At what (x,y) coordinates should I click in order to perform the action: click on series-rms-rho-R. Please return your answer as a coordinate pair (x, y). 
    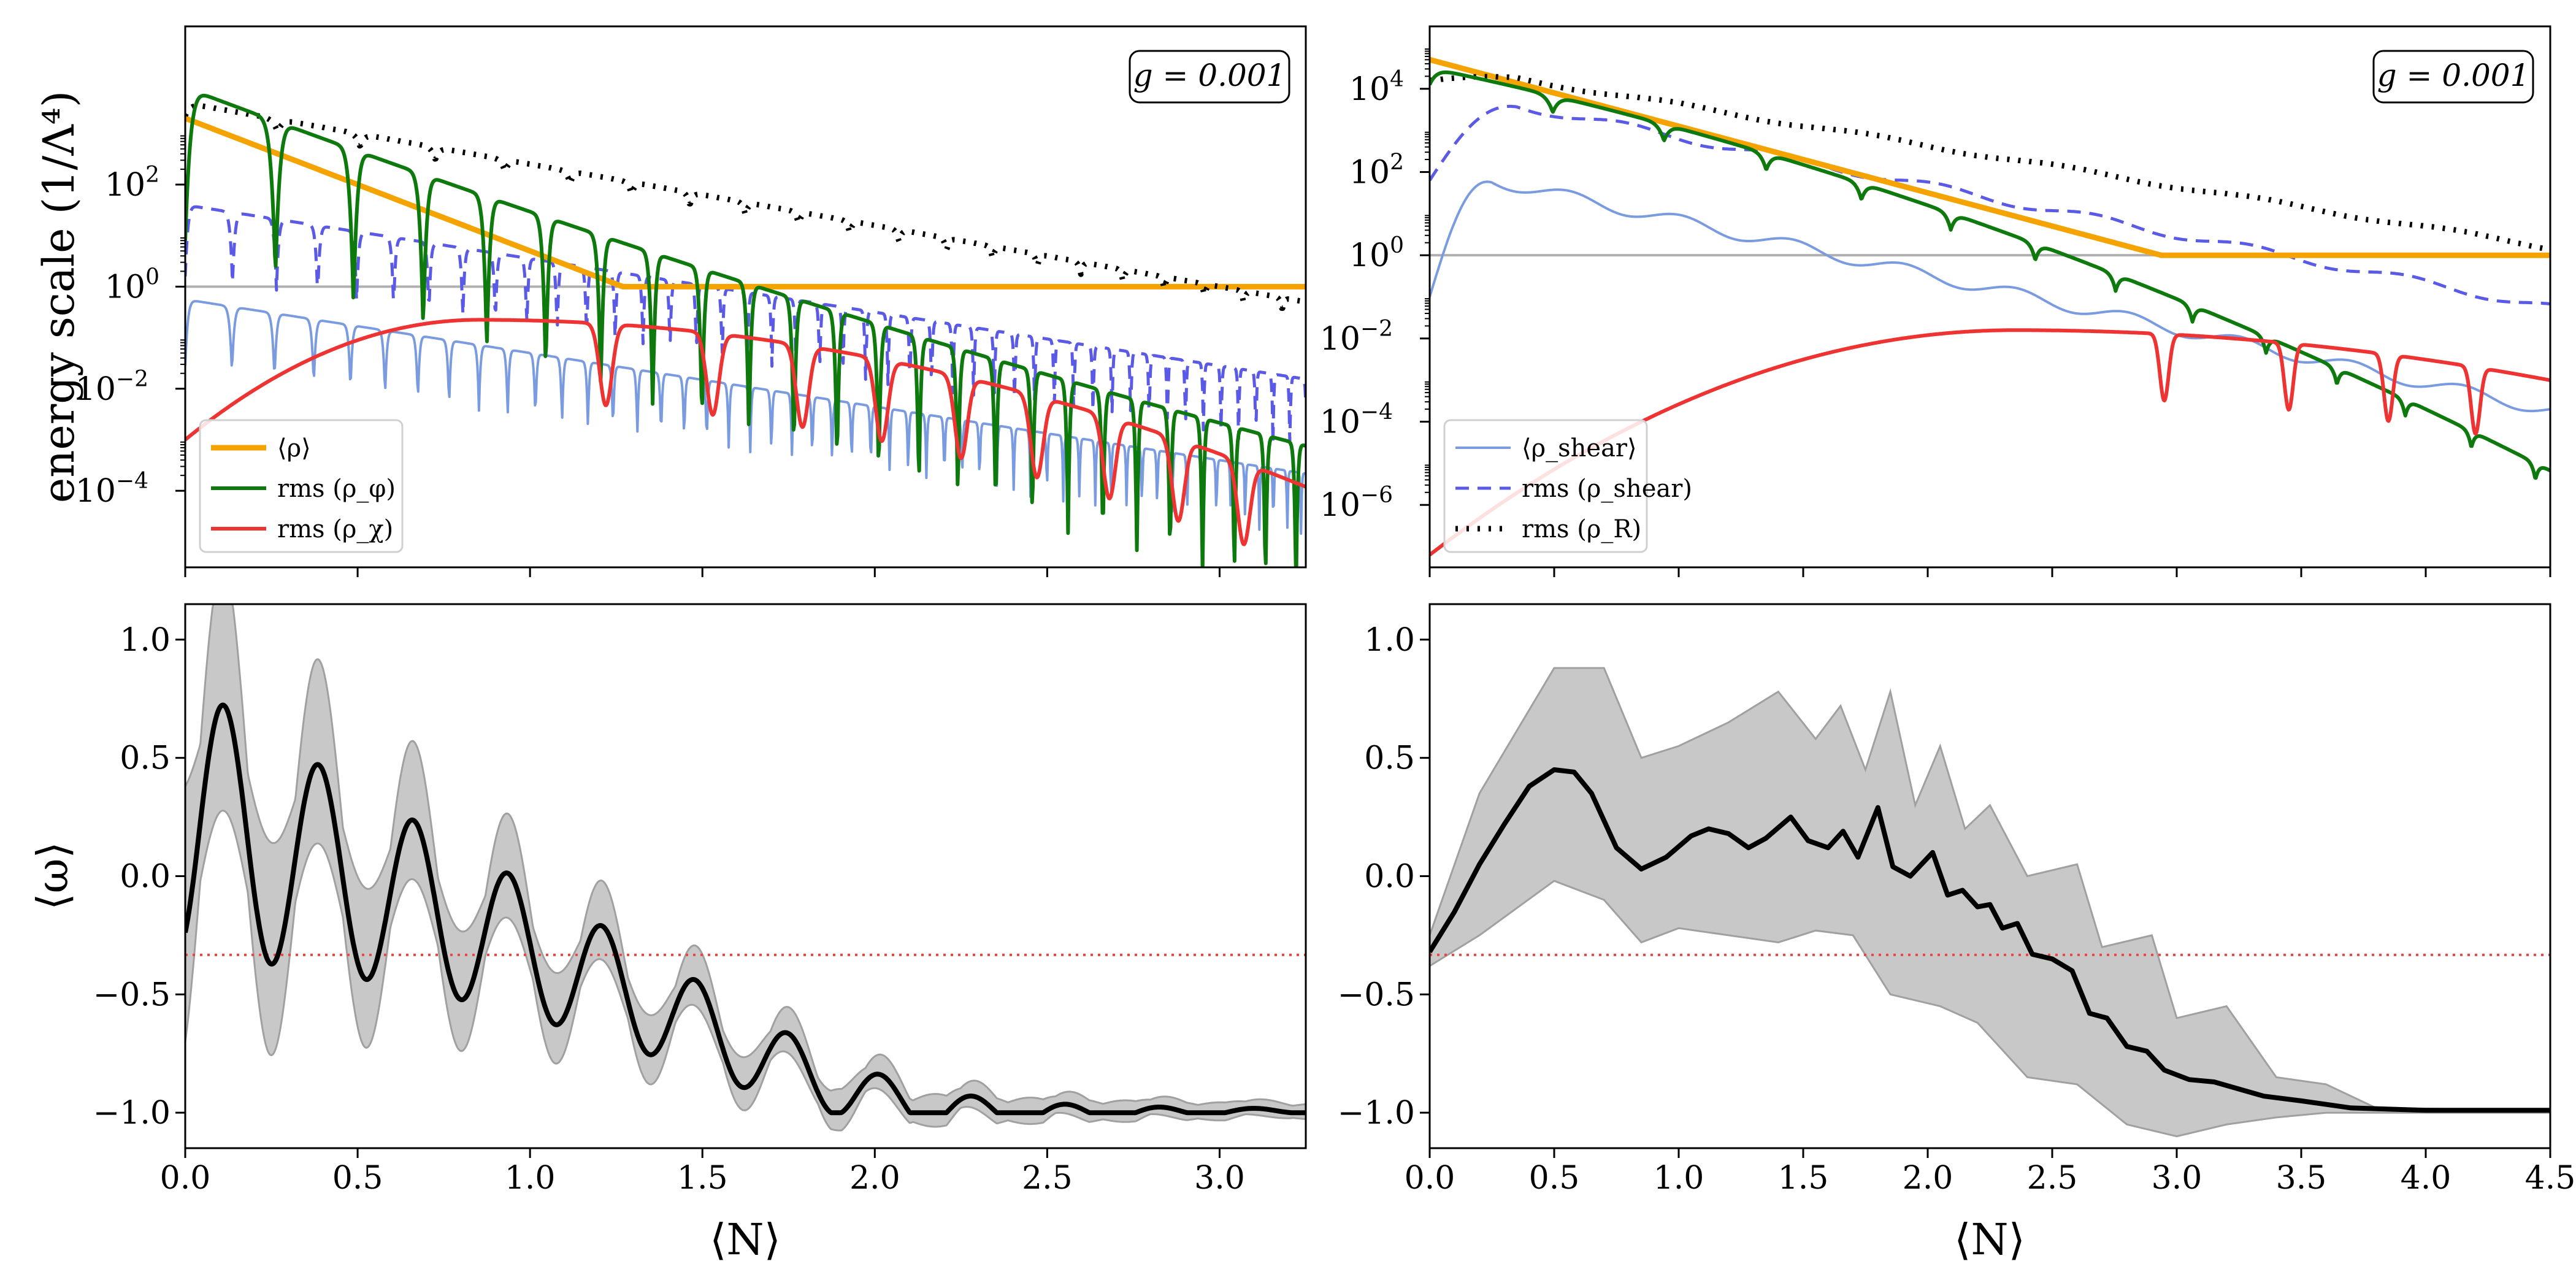
    Looking at the image, I should click on (1990, 163).